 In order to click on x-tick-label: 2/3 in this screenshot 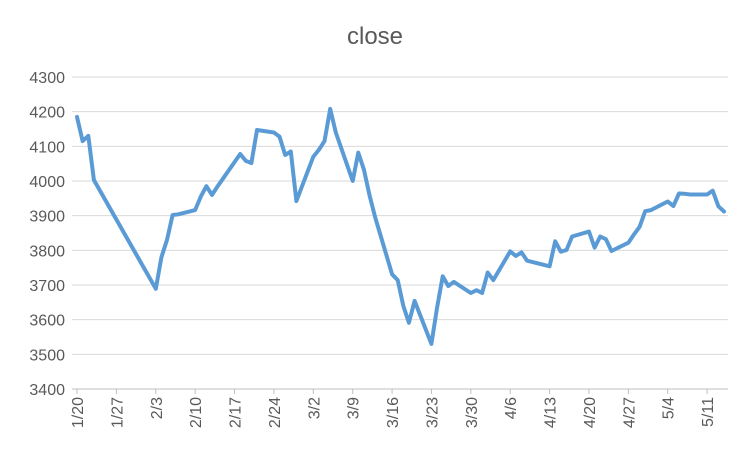, I will do `click(157, 408)`.